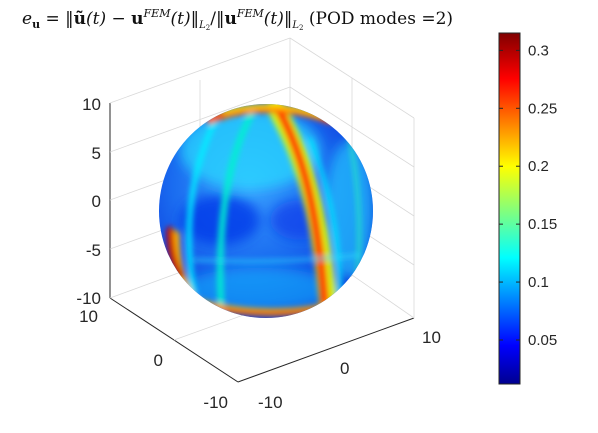 Image resolution: width=598 pixels, height=433 pixels. Describe the element at coordinates (220, 19) in the screenshot. I see `title-den-open: ‖` at that location.